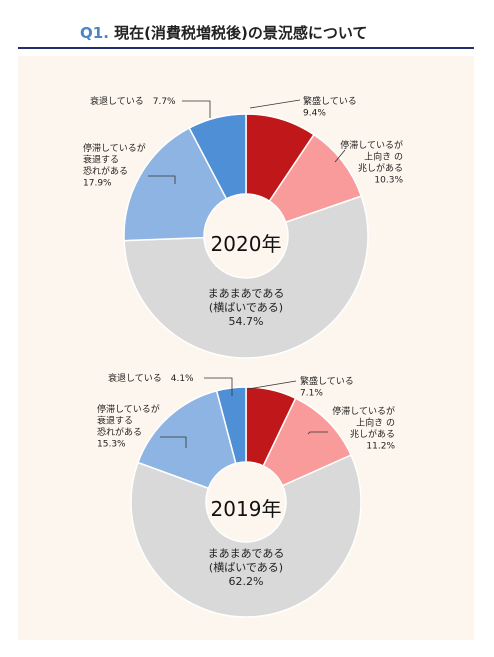  Describe the element at coordinates (114, 148) in the screenshot. I see `chart1-slice-4-label-line-1: 停滞しているが` at that location.